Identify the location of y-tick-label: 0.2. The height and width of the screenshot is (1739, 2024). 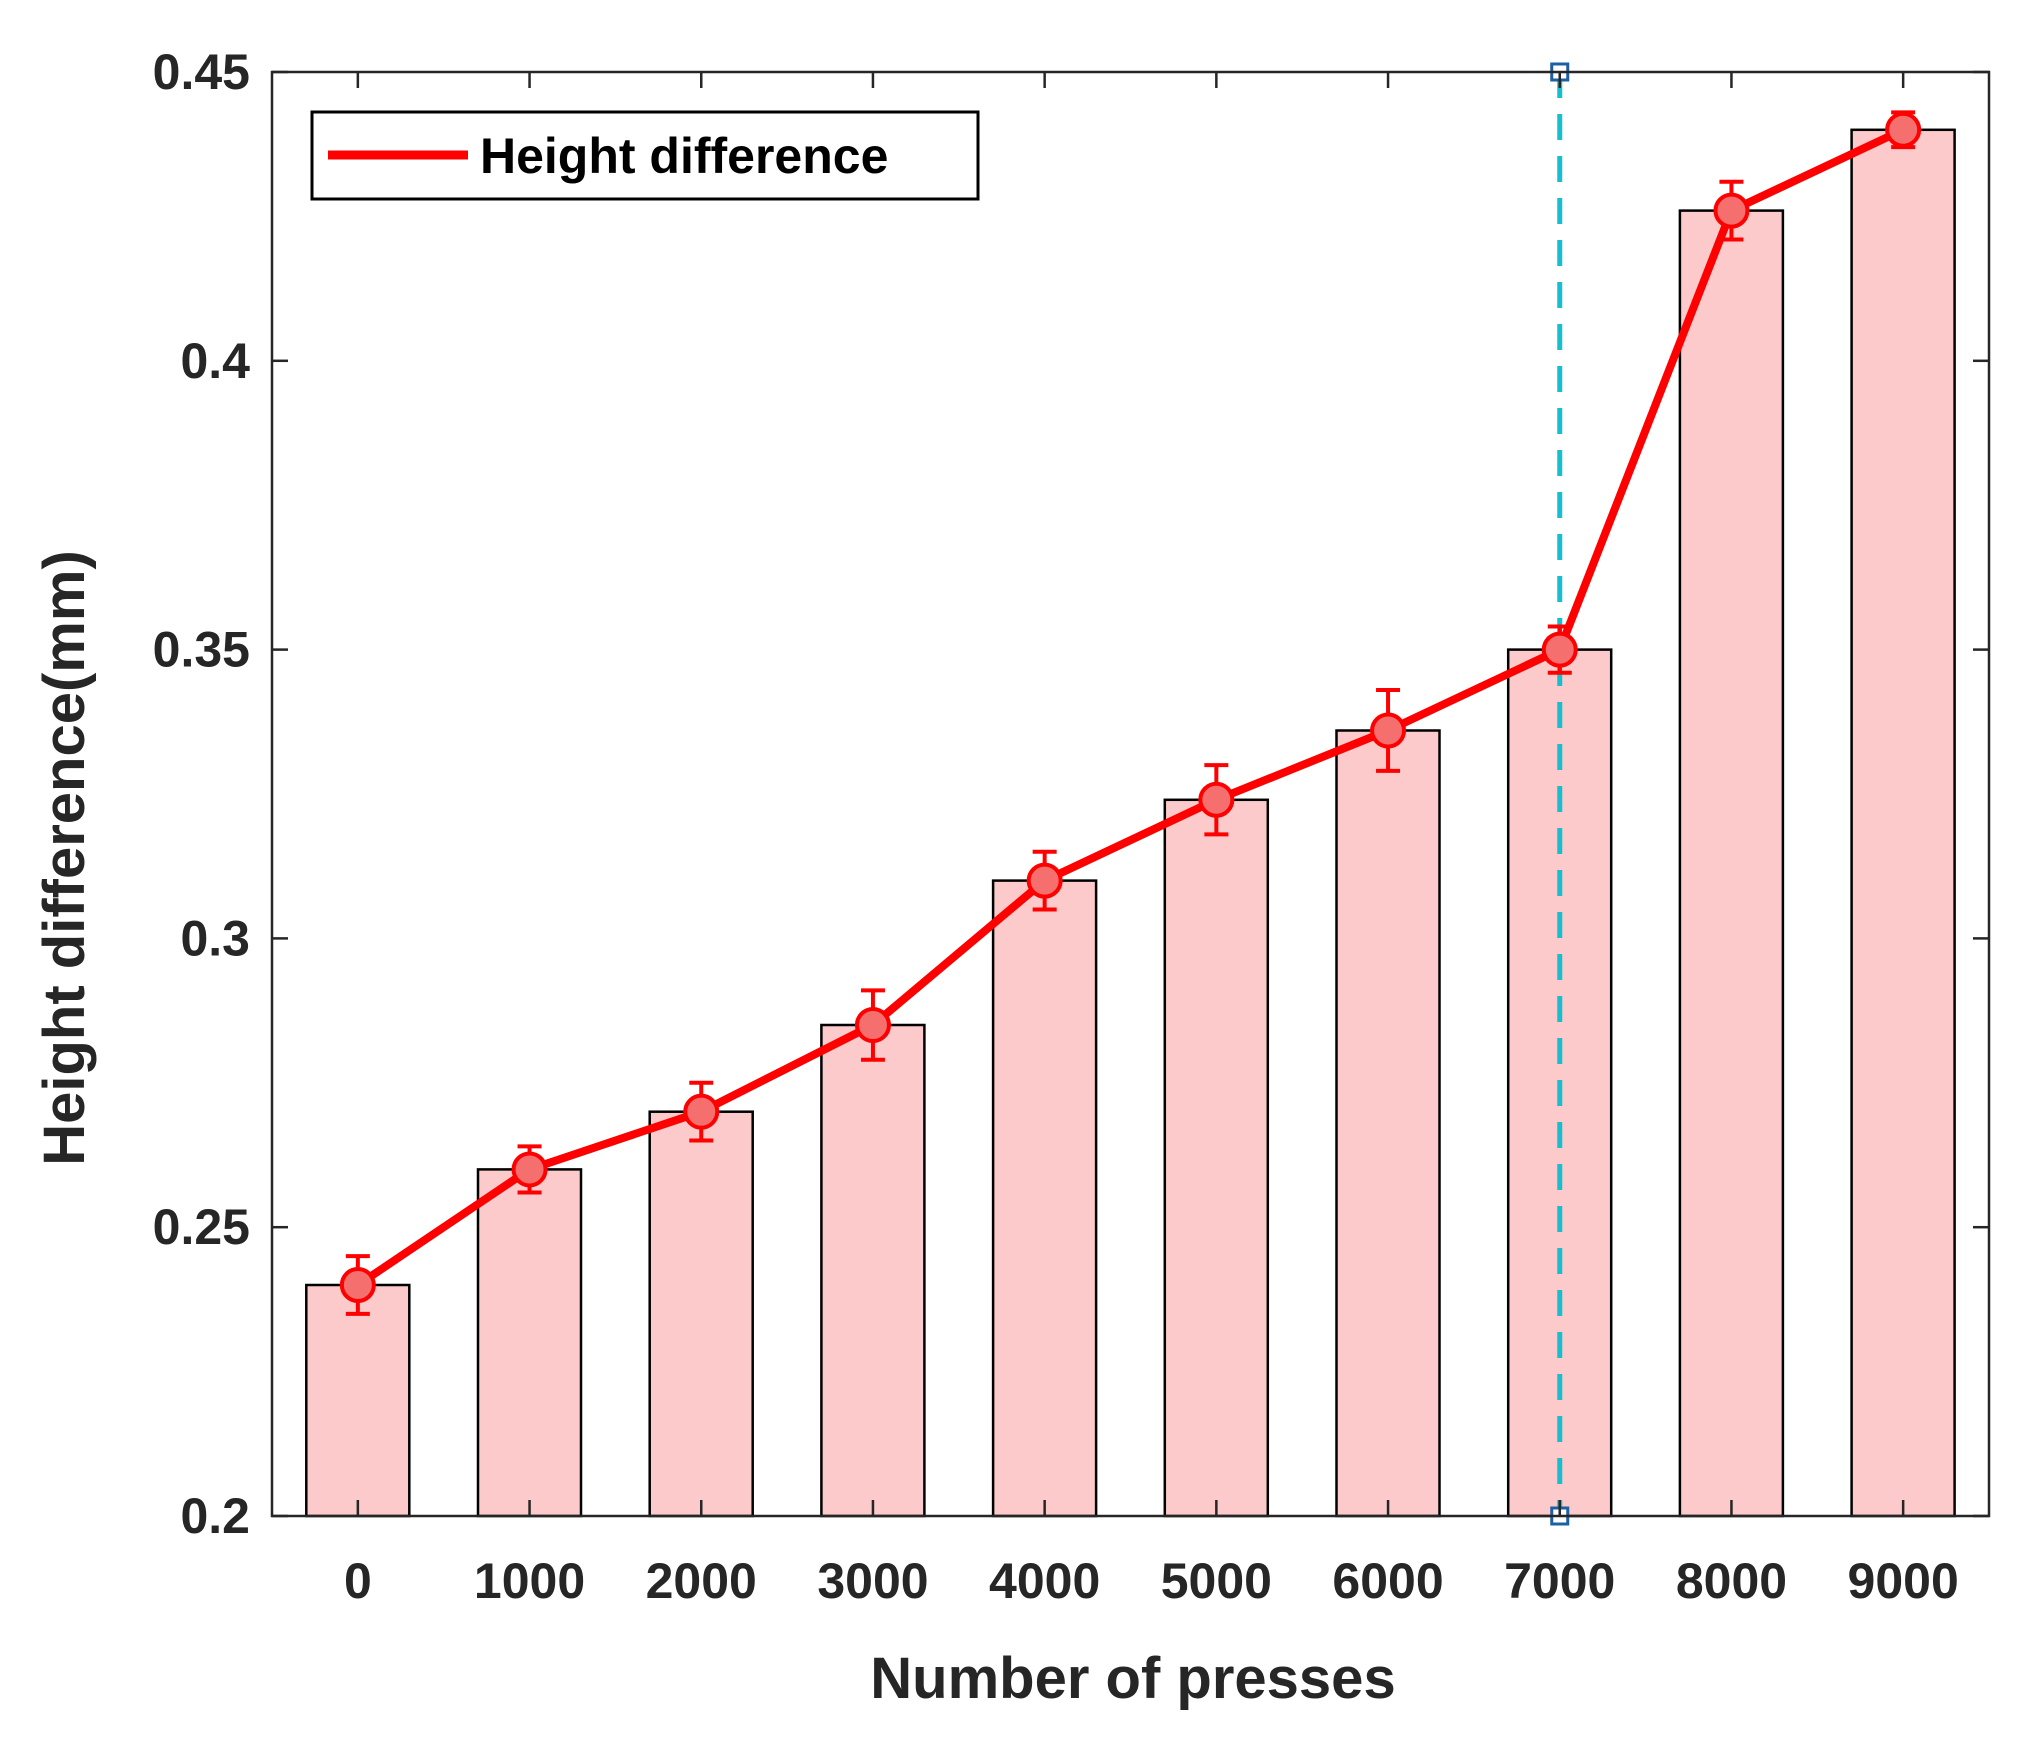
(215, 1516).